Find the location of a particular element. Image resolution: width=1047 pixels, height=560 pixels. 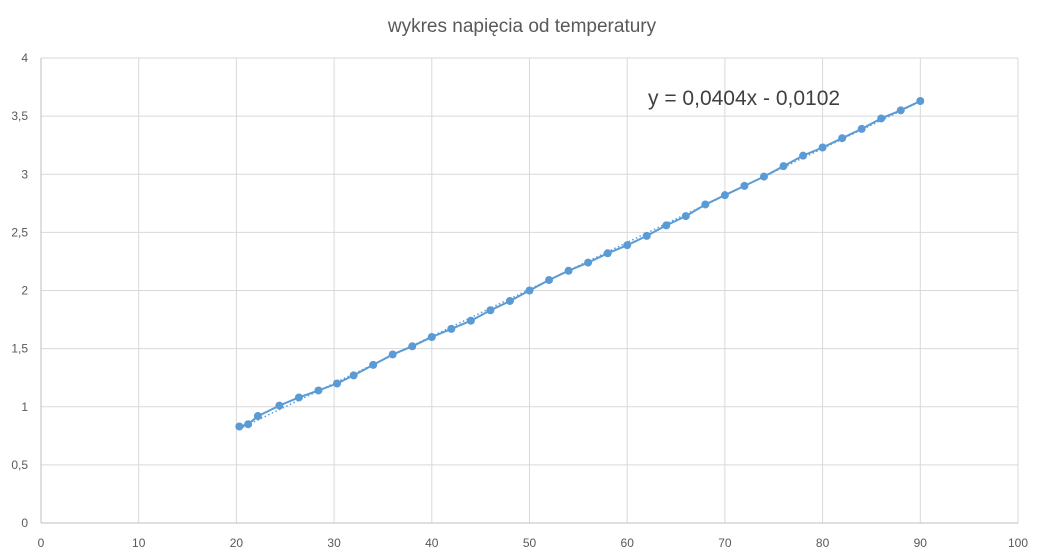

y-tick-label: 3,5 is located at coordinates (19, 116).